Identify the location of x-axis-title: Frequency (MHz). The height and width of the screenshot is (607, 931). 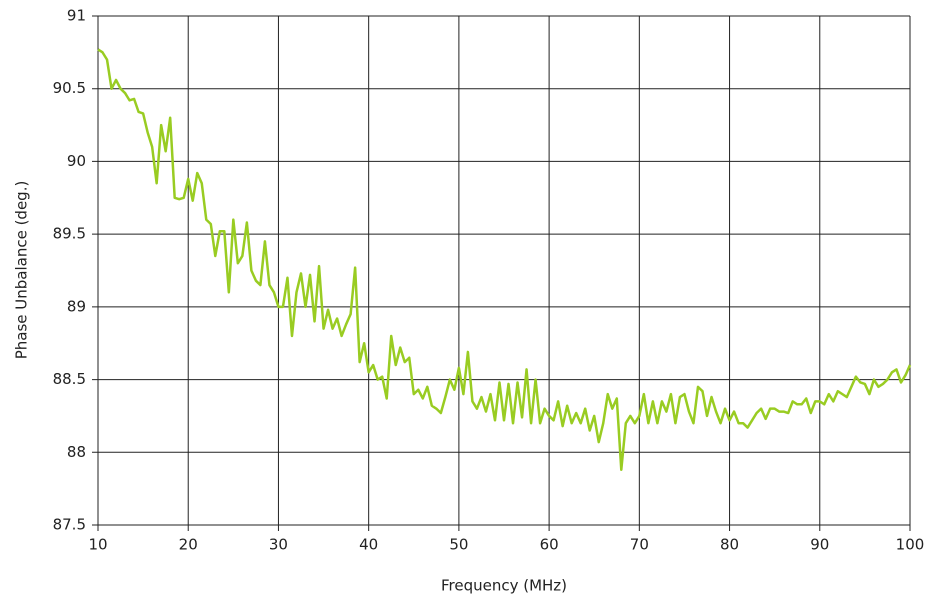
(504, 586).